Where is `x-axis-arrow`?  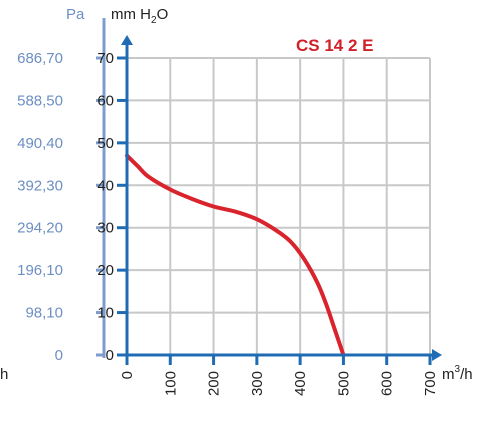
x-axis-arrow is located at coordinates (437, 355).